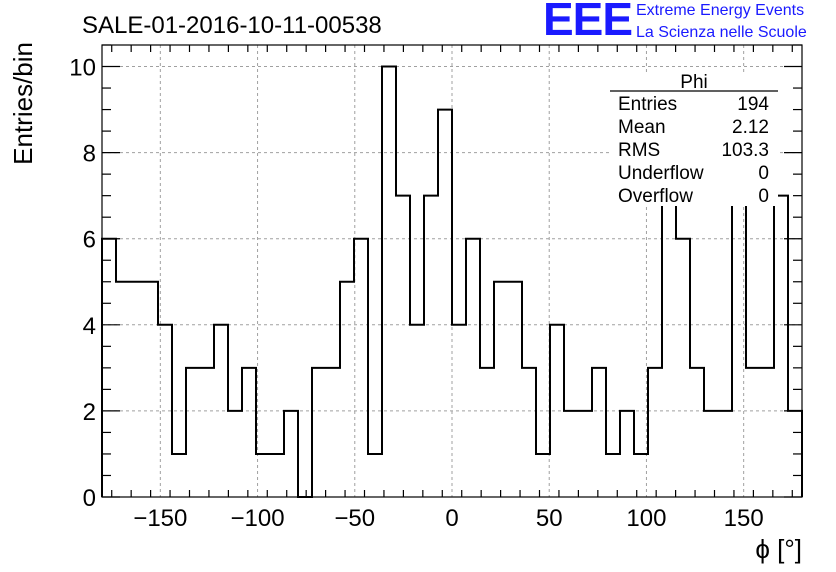  I want to click on x-tick-label: 50, so click(549, 518).